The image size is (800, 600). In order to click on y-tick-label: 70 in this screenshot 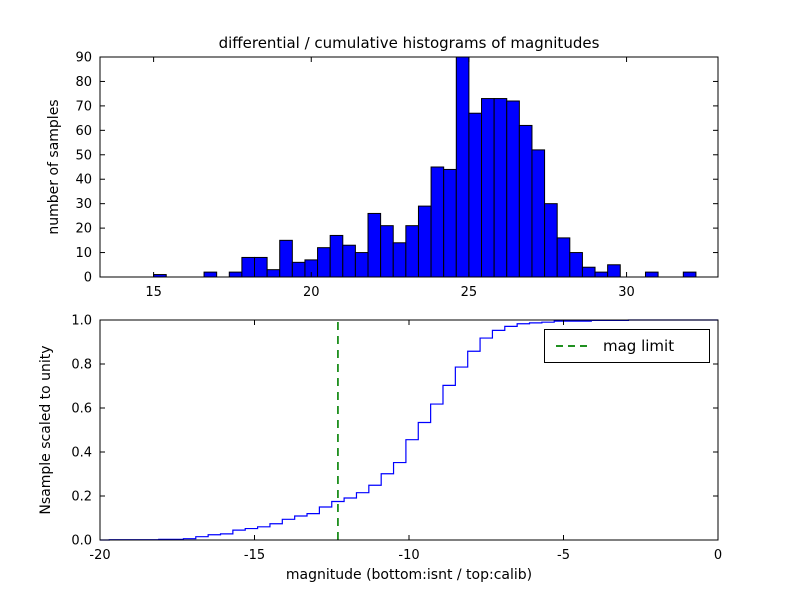, I will do `click(83, 106)`.